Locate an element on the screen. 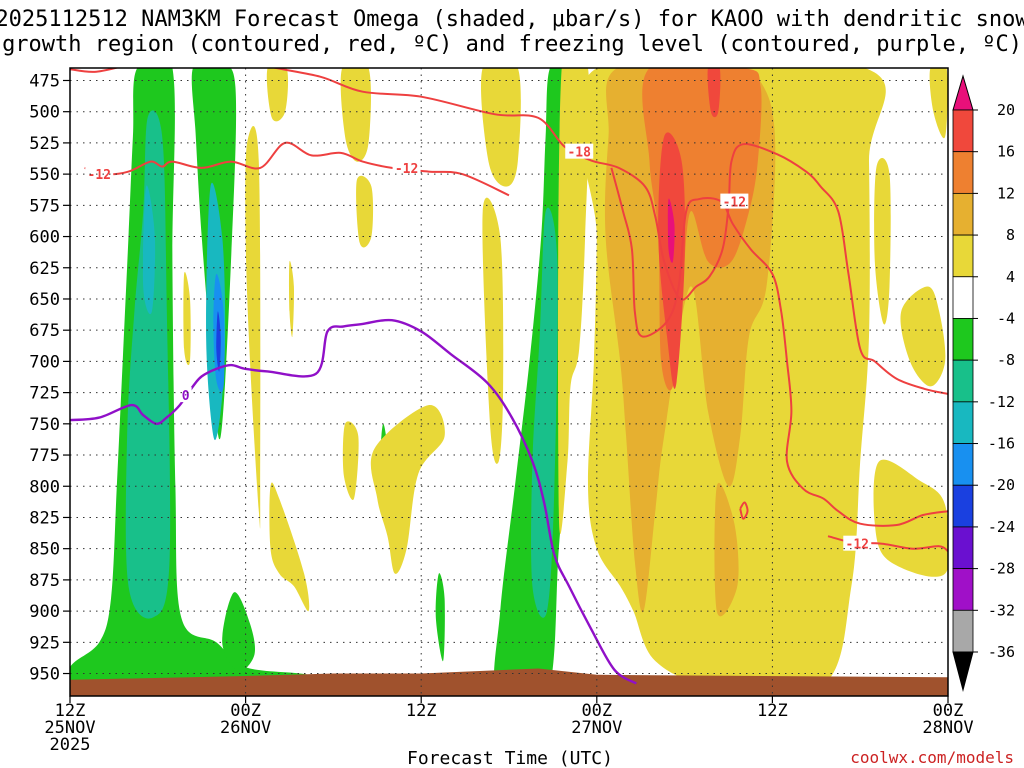 Image resolution: width=1024 pixels, height=768 pixels. x-tick-label: 2025 is located at coordinates (70, 745).